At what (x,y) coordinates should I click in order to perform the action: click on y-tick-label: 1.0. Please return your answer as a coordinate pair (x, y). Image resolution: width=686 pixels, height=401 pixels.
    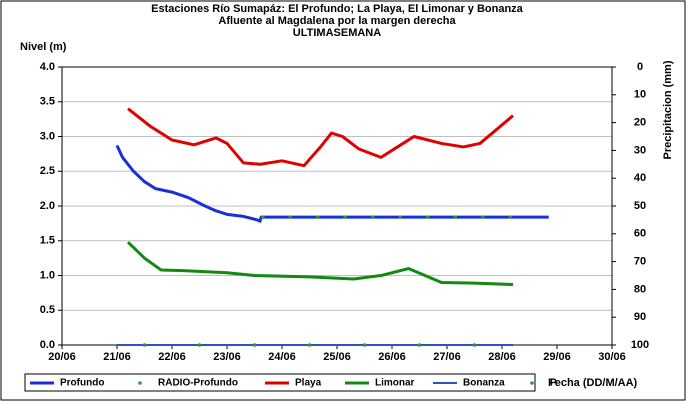
    Looking at the image, I should click on (47, 275).